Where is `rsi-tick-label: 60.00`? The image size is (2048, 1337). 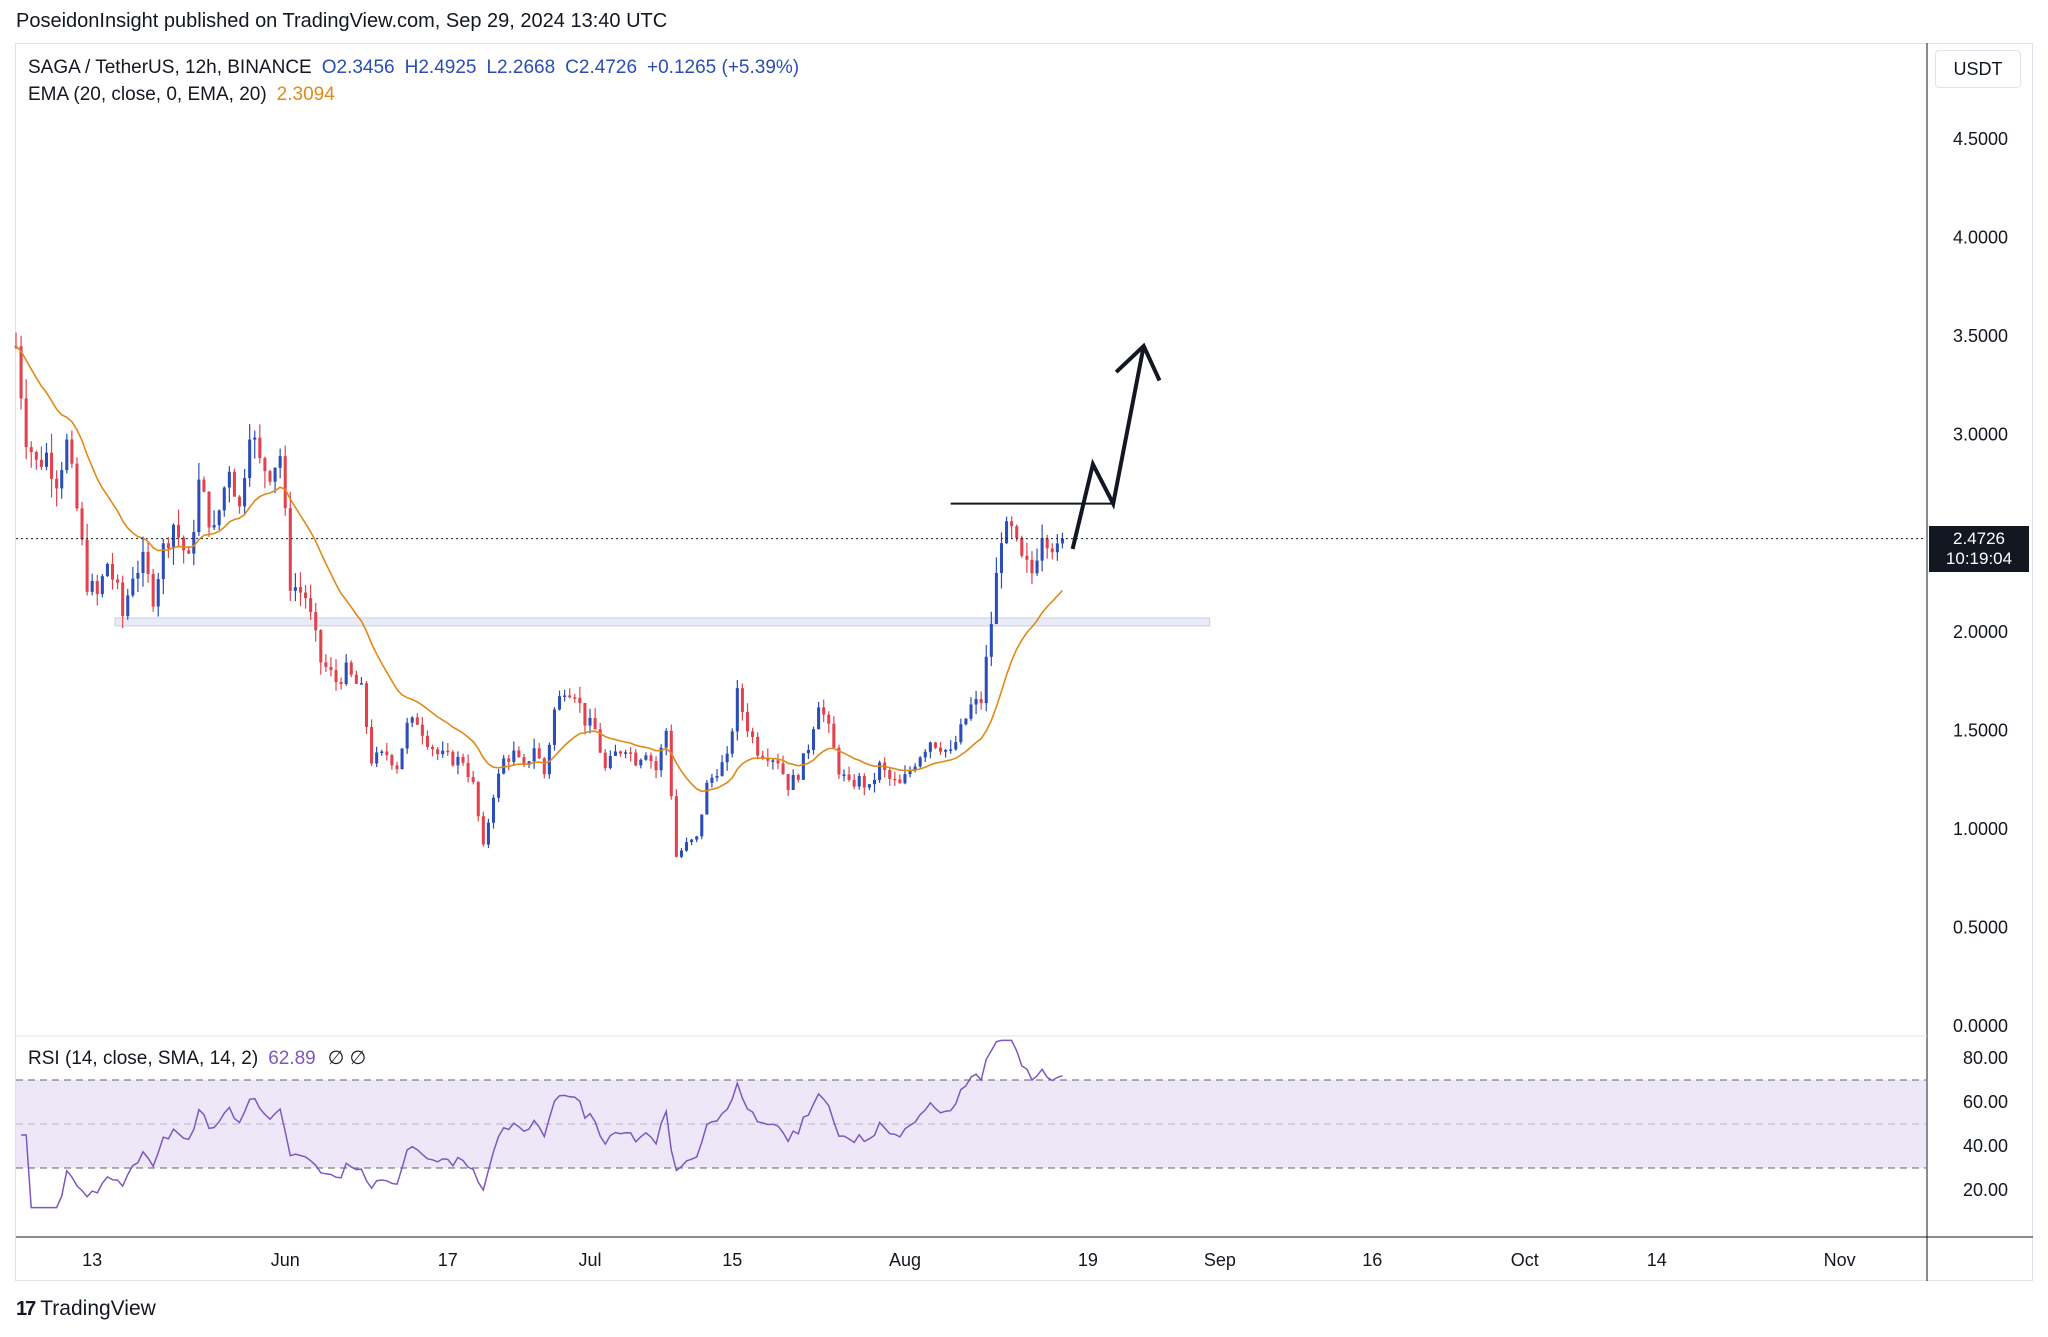
rsi-tick-label: 60.00 is located at coordinates (1985, 1102).